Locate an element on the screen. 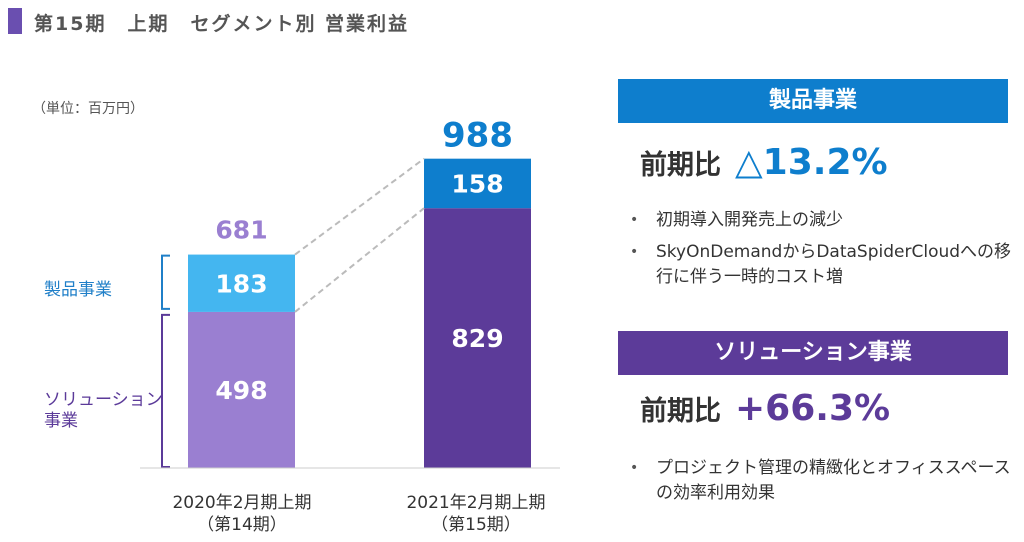  product-yoy-label: 前期比 is located at coordinates (680, 165).